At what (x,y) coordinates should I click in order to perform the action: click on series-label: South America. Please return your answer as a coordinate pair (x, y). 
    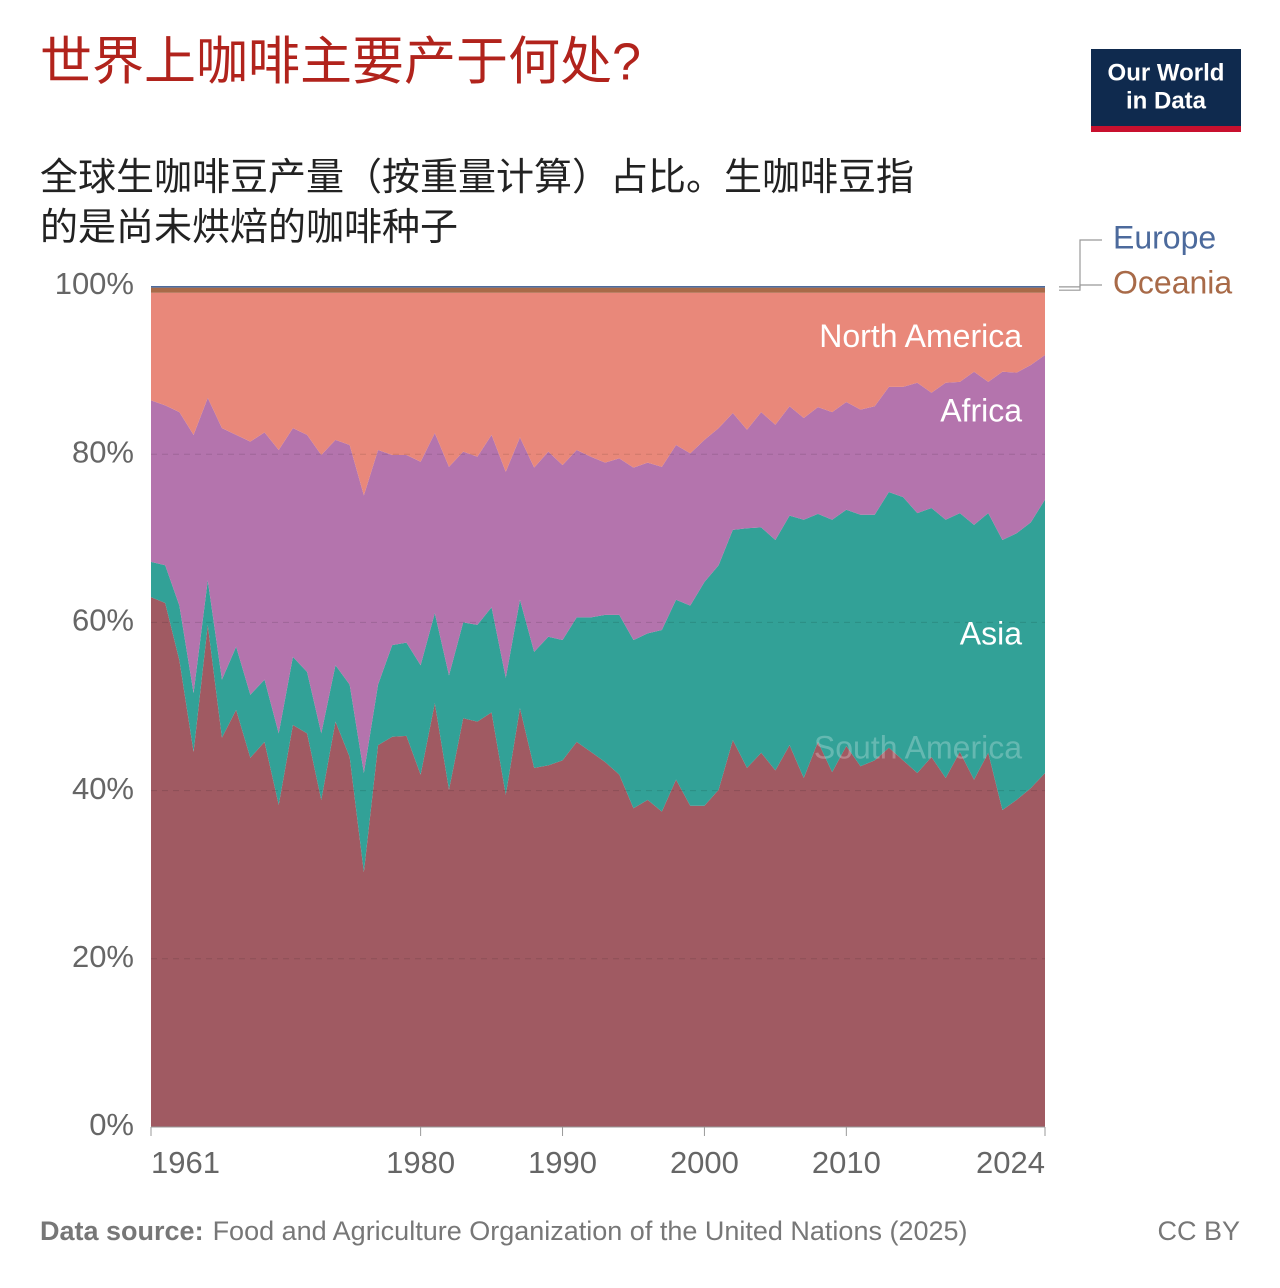
    Looking at the image, I should click on (918, 747).